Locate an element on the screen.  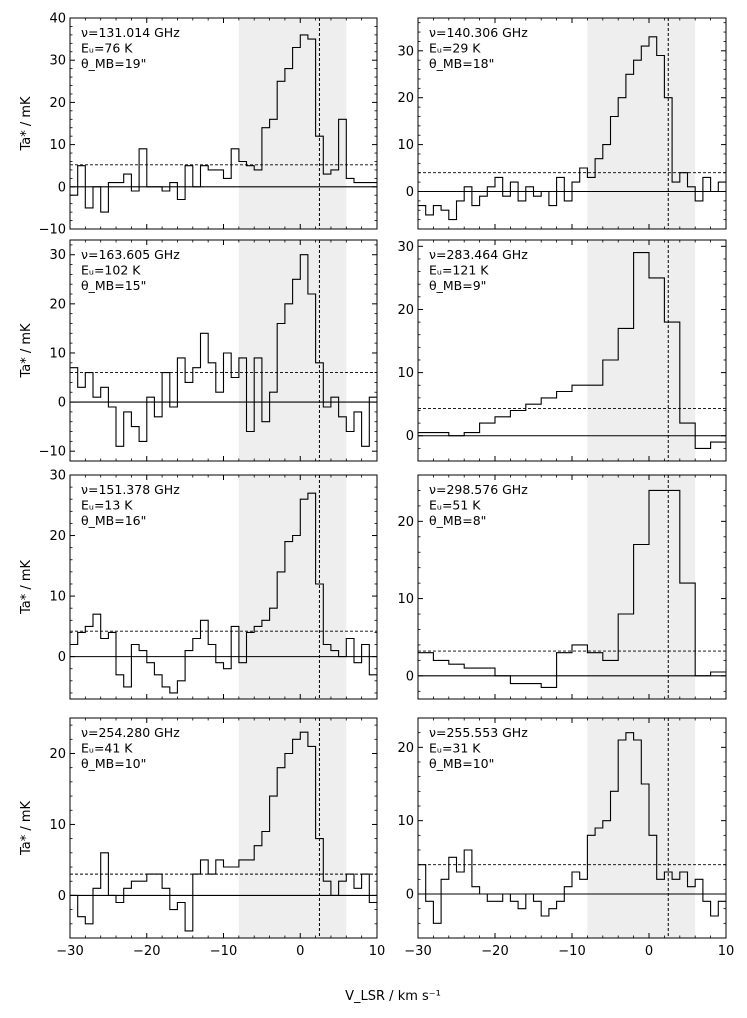
panel-annotation: Eᵤ=51 K is located at coordinates (455, 505).